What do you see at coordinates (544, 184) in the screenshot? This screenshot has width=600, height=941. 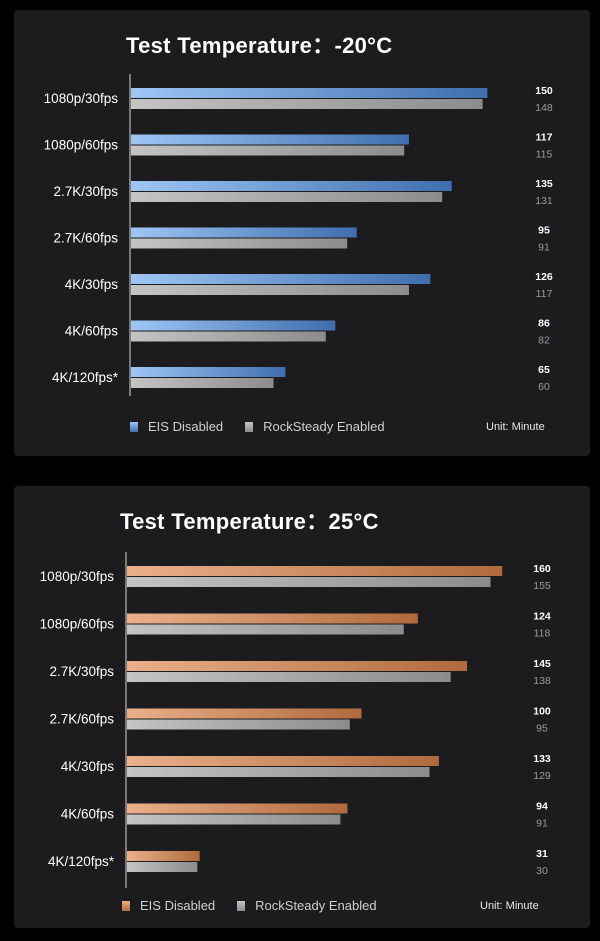 I see `value-label-eis: 135` at bounding box center [544, 184].